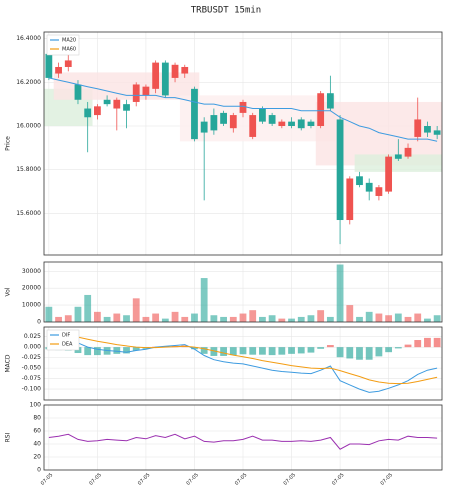 The height and width of the screenshot is (500, 453). What do you see at coordinates (32, 347) in the screenshot?
I see `y-tick-label: 0.000` at bounding box center [32, 347].